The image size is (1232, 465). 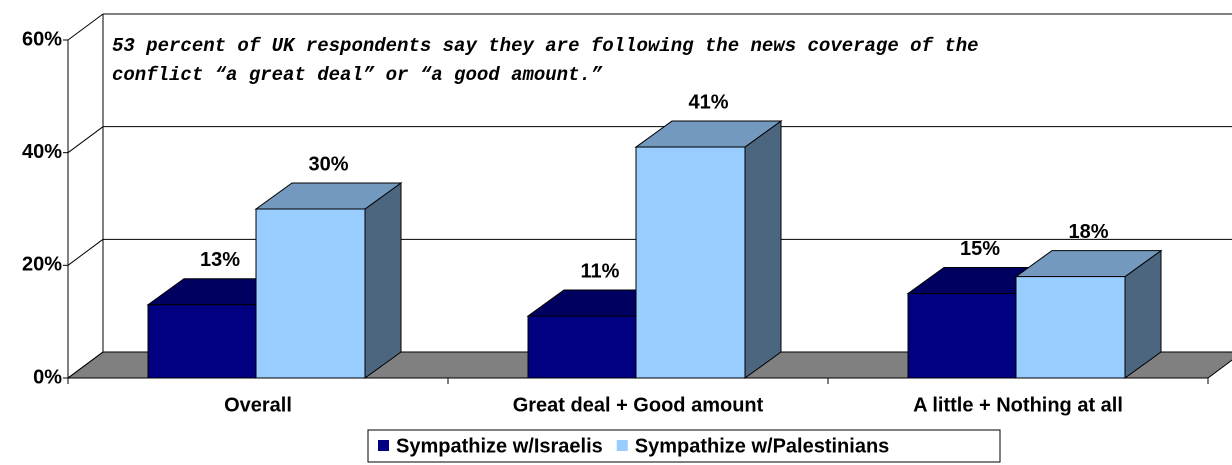 What do you see at coordinates (328, 164) in the screenshot?
I see `value-label: 30%` at bounding box center [328, 164].